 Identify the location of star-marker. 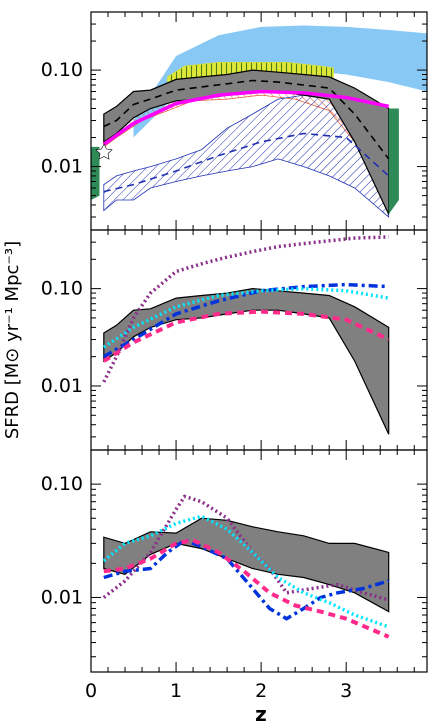
(104, 151).